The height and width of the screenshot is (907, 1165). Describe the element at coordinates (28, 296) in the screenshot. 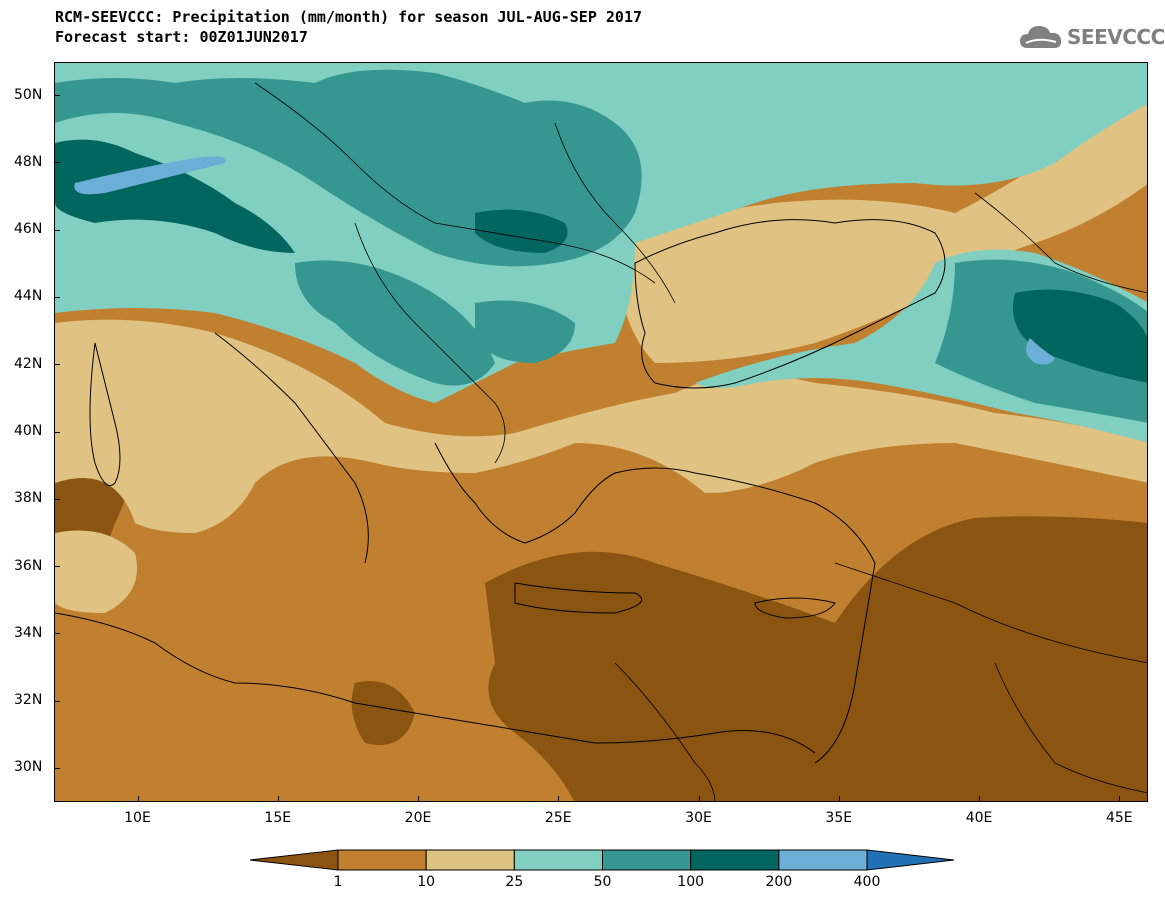

I see `lat-tick-label: 44N` at that location.